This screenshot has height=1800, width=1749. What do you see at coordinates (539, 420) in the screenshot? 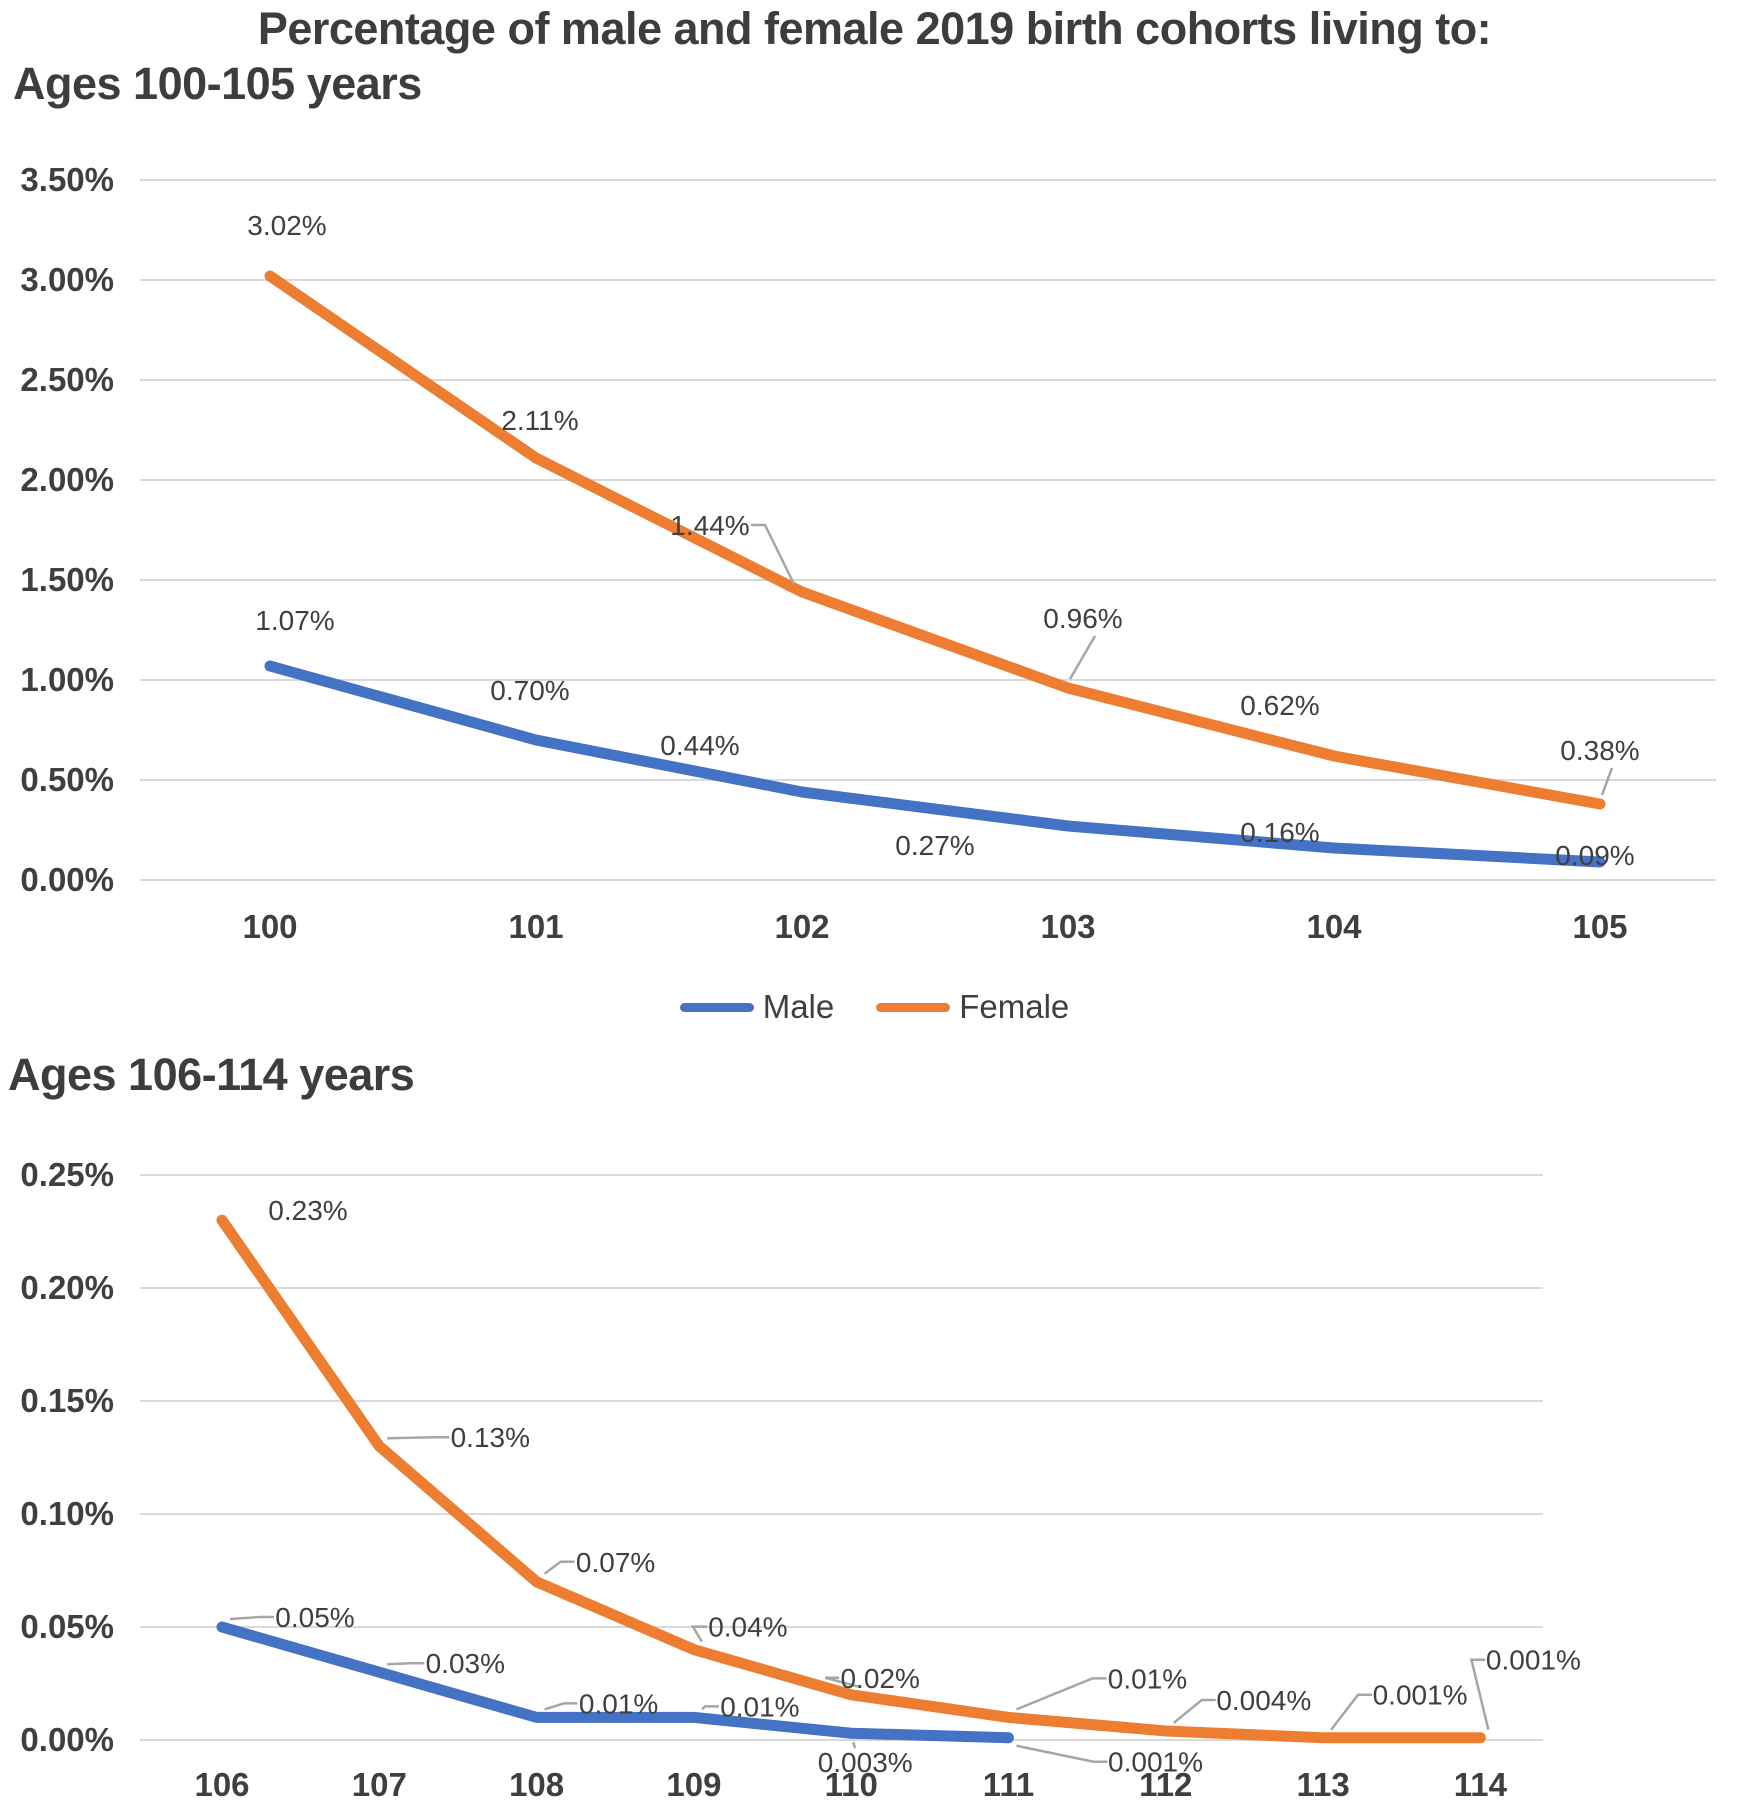
I see `data-label: 2.11%` at bounding box center [539, 420].